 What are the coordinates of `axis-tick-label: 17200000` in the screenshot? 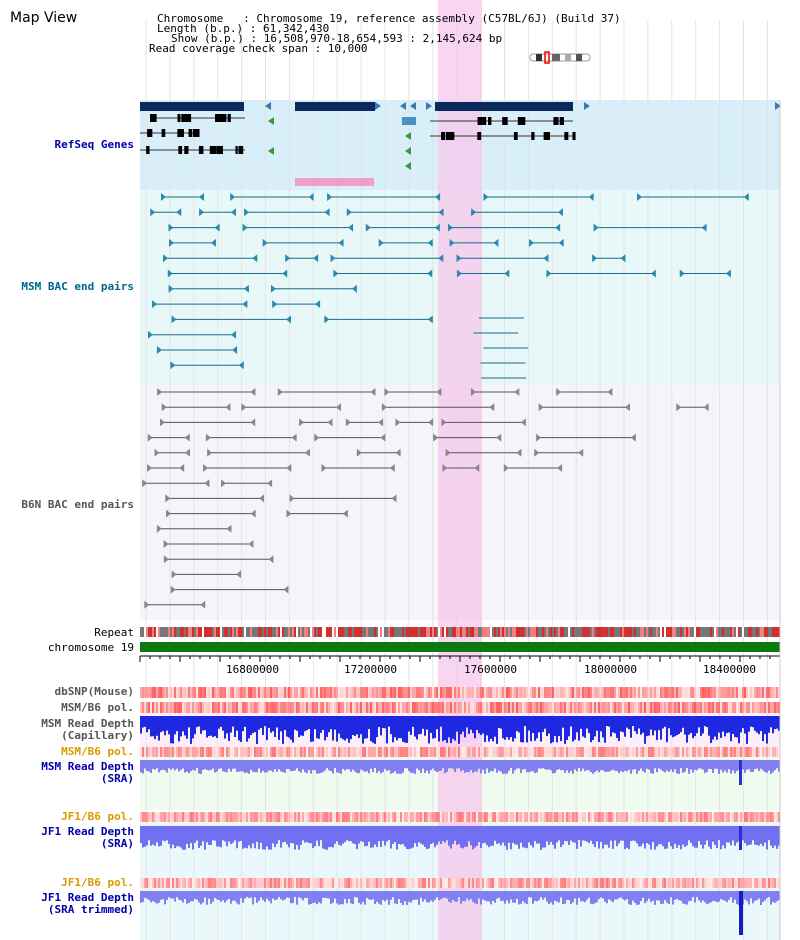 It's located at (370, 669).